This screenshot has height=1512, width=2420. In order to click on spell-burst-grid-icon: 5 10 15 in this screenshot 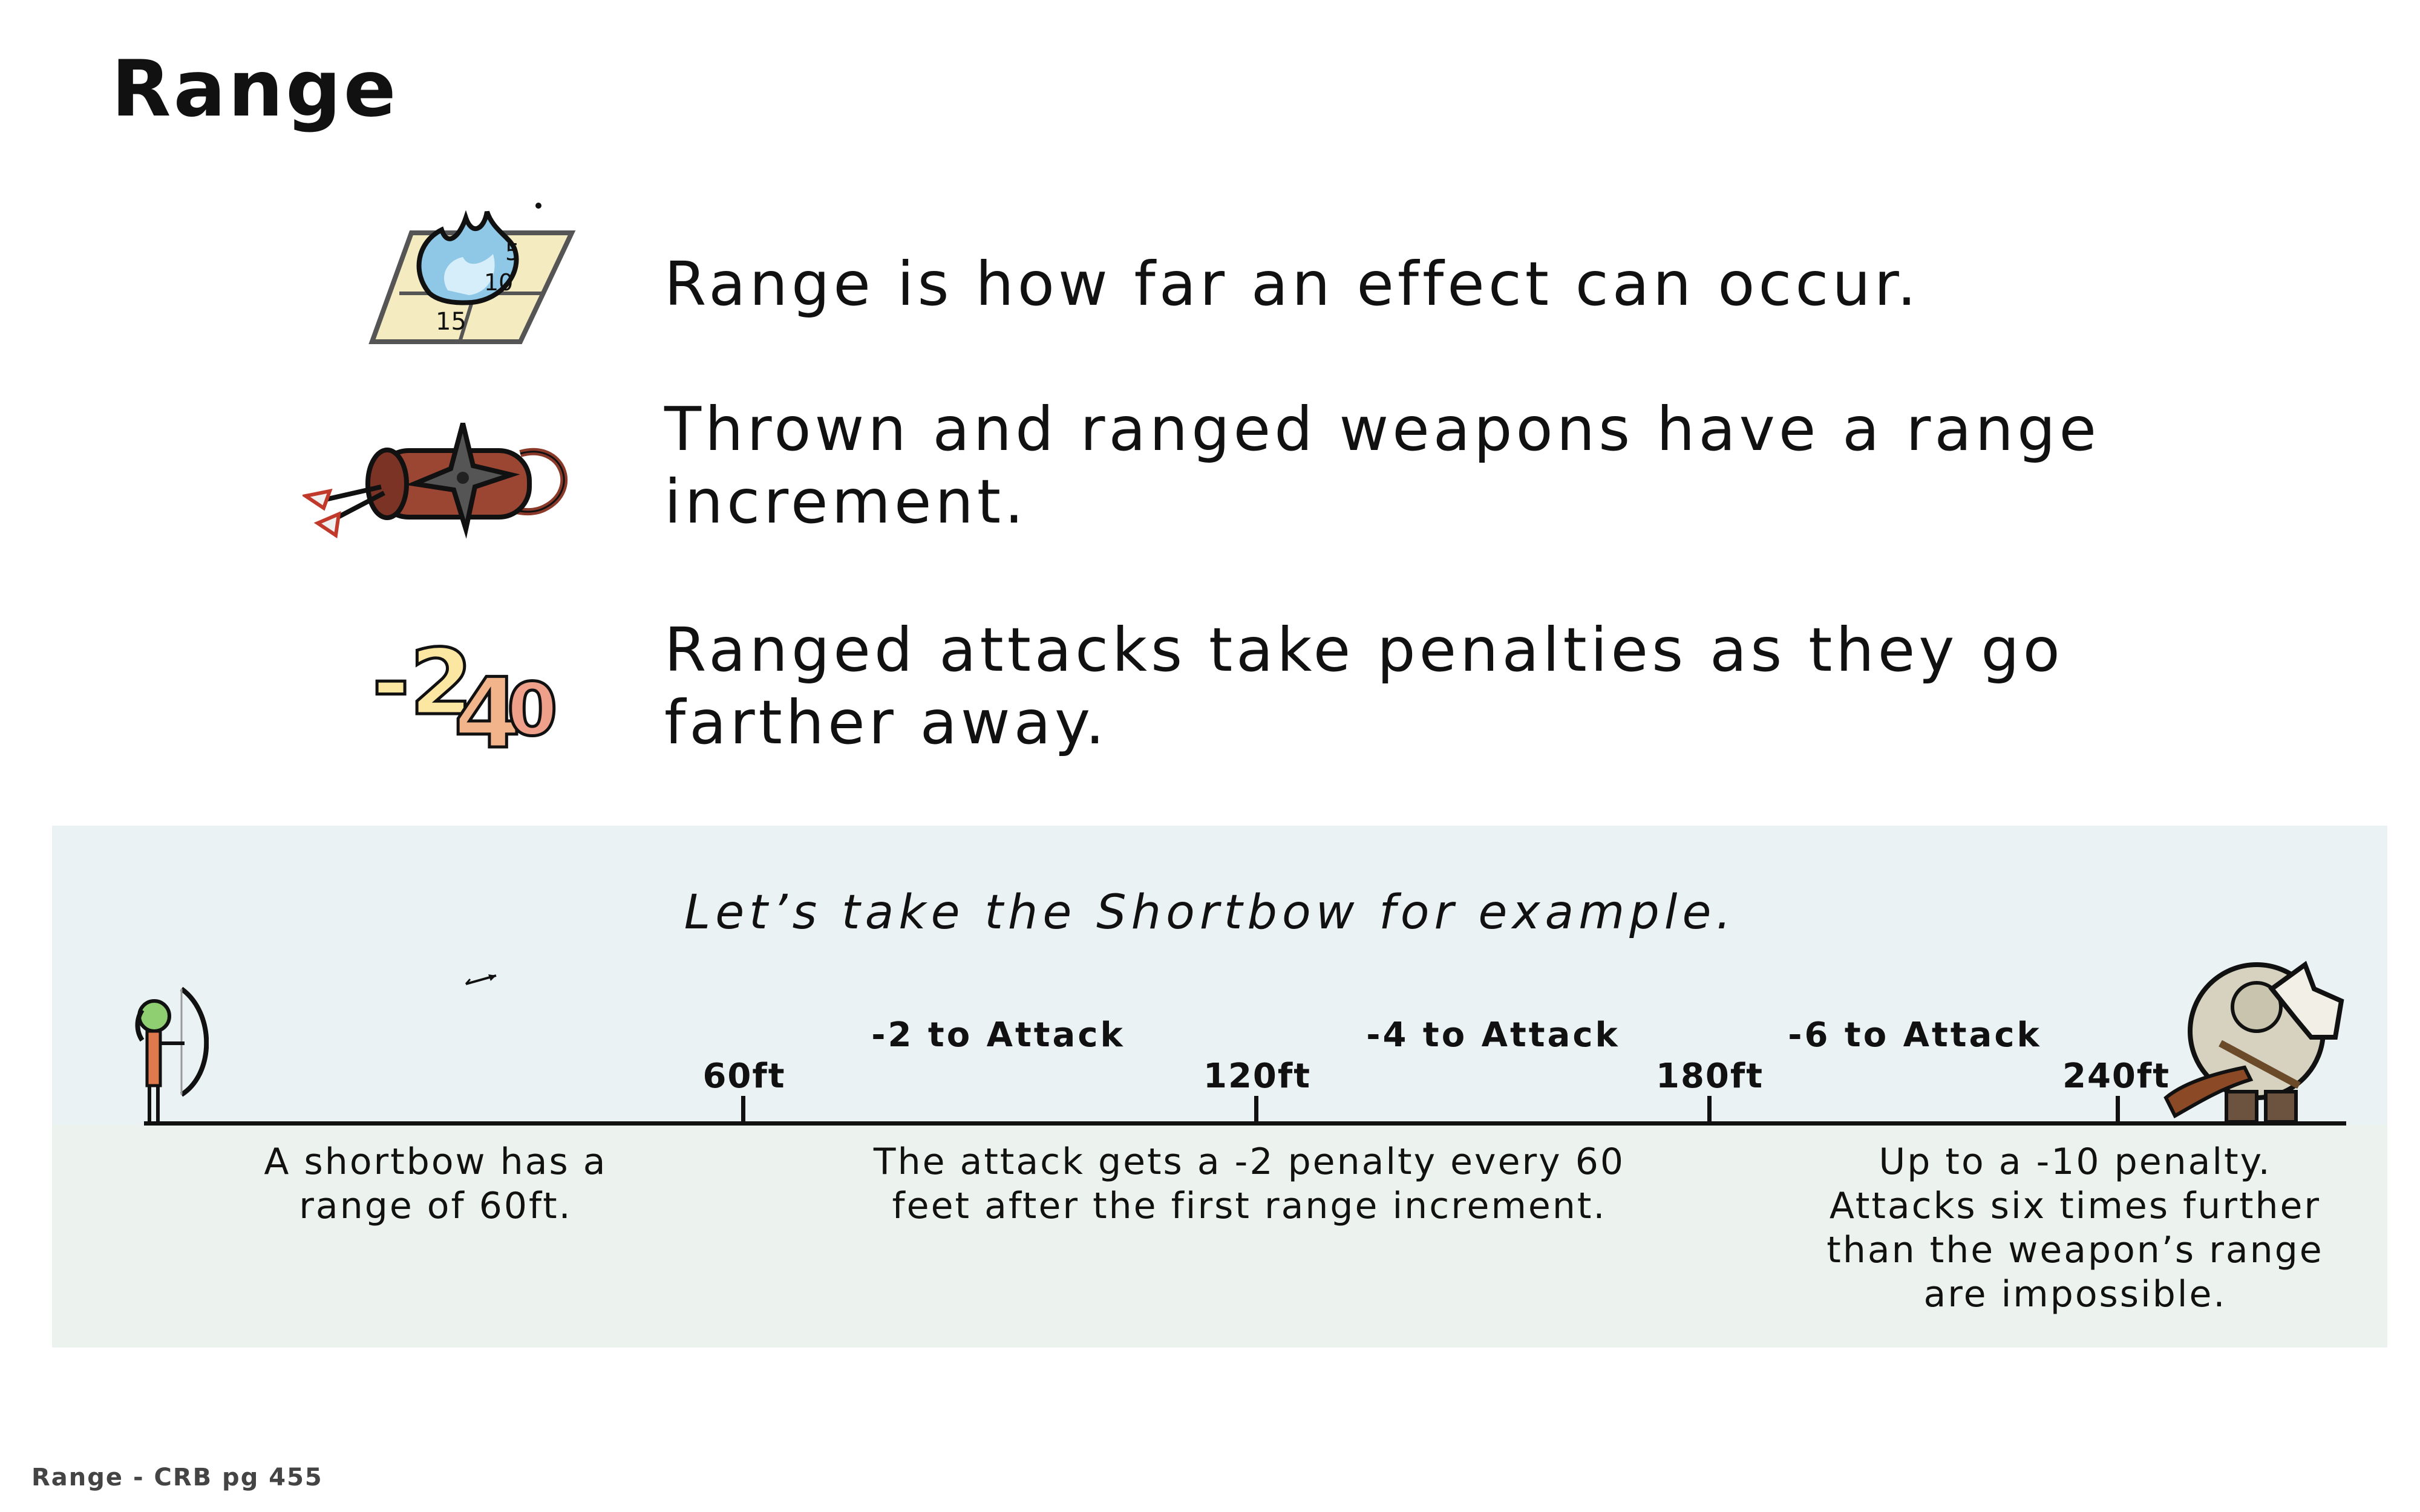, I will do `click(472, 273)`.